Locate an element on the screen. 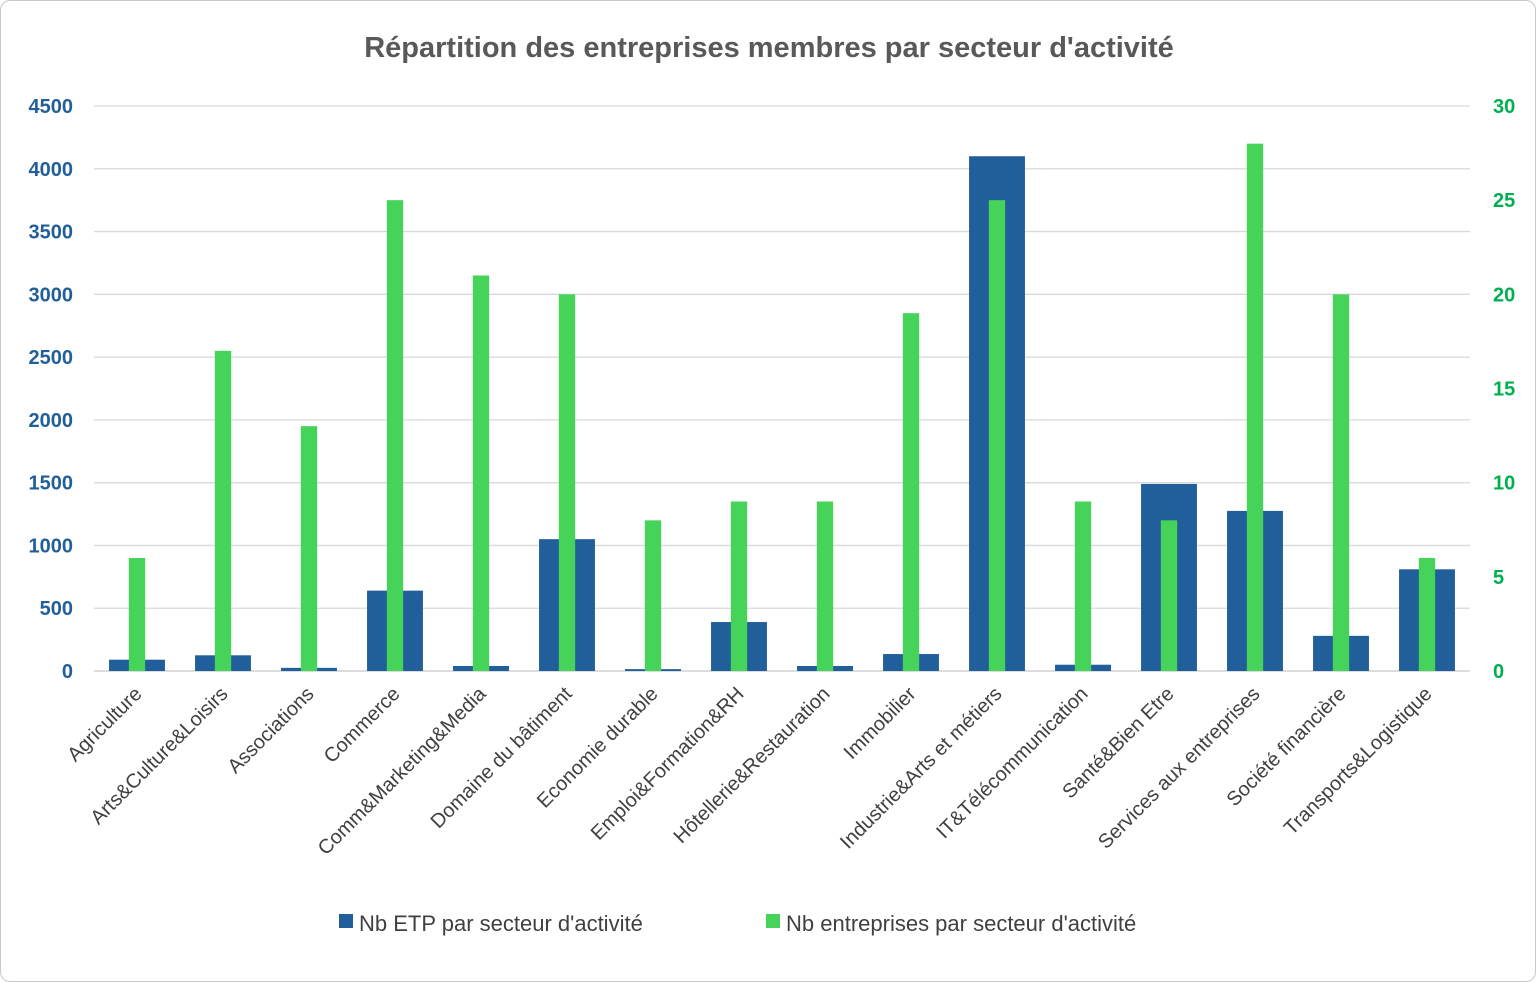 This screenshot has height=983, width=1536. right-tick-label: 15 is located at coordinates (1504, 390).